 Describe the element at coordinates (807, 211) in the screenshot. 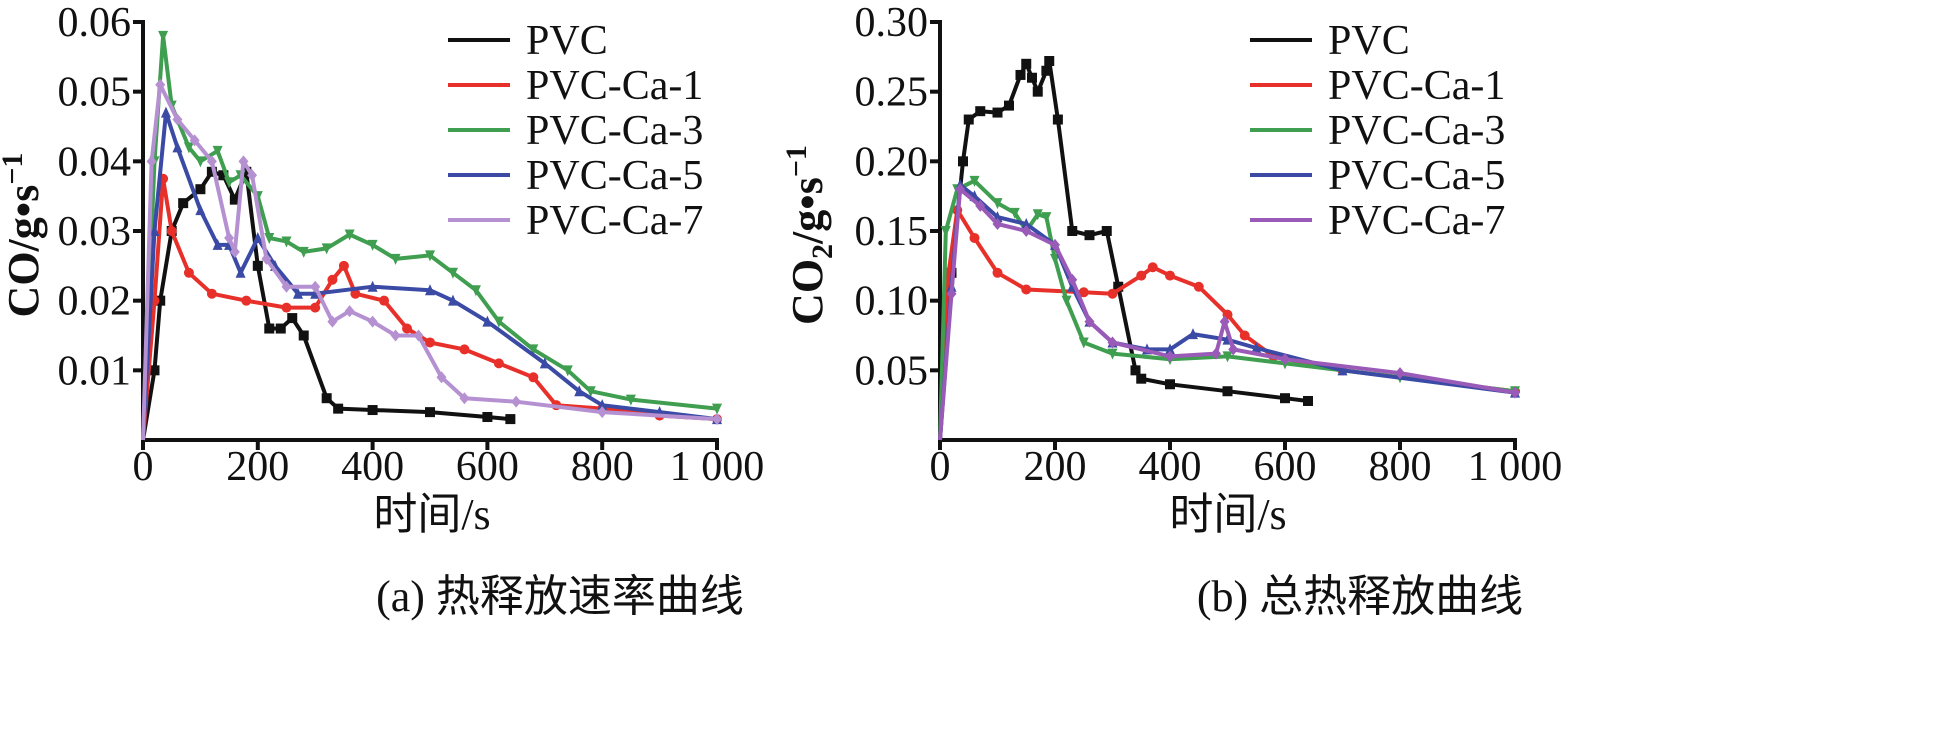

I see `y-label-rest: /g•s` at that location.